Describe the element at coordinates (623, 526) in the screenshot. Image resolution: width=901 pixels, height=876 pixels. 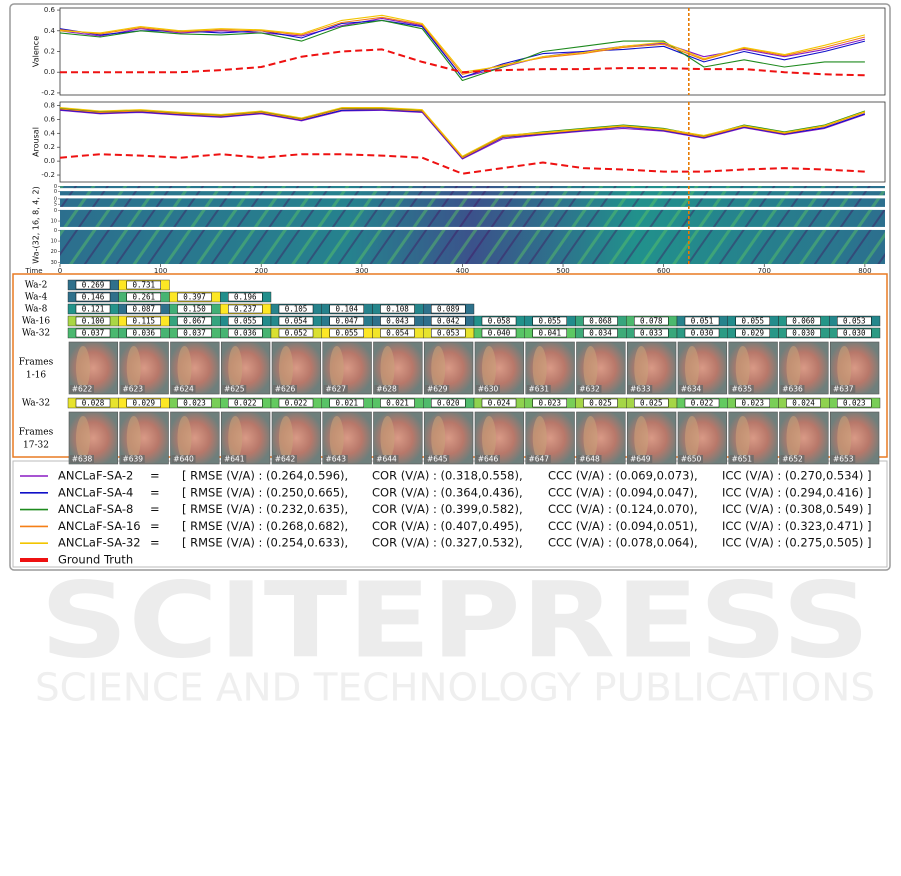
I see `legend-metric: CCC (V/A) : (0.094,0.051),` at that location.